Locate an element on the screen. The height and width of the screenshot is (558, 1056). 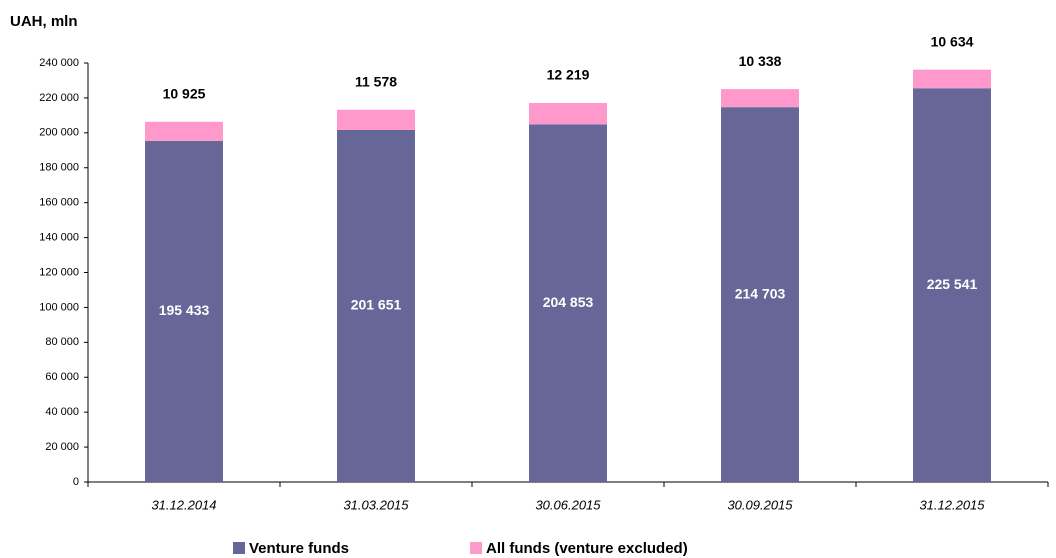
value-label: 201 651 is located at coordinates (376, 305).